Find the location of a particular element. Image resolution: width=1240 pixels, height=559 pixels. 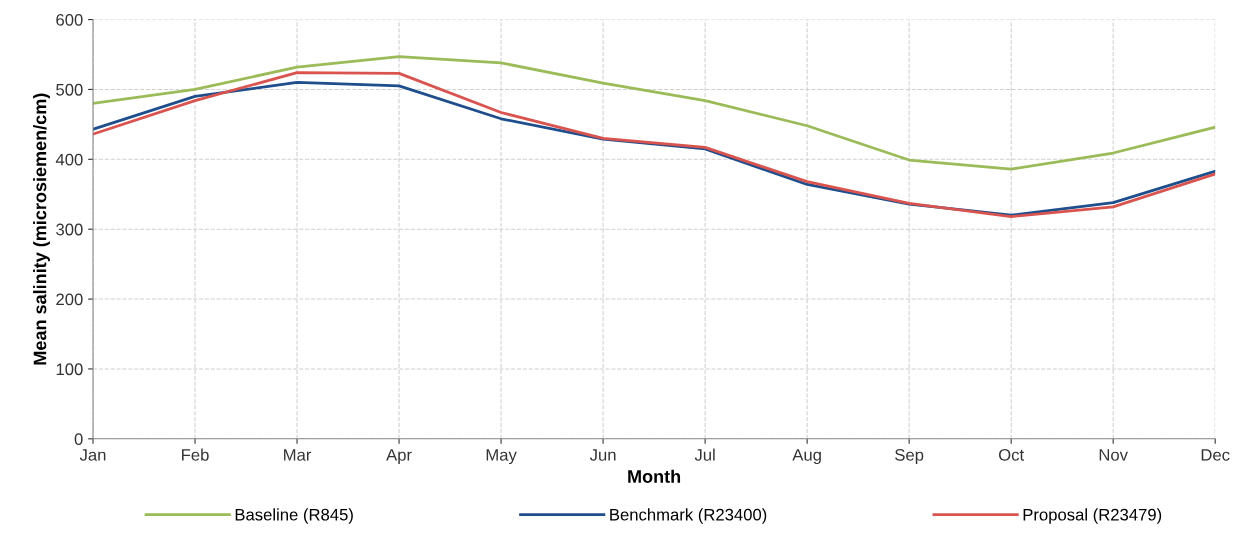

x-tick-label: May is located at coordinates (501, 457).